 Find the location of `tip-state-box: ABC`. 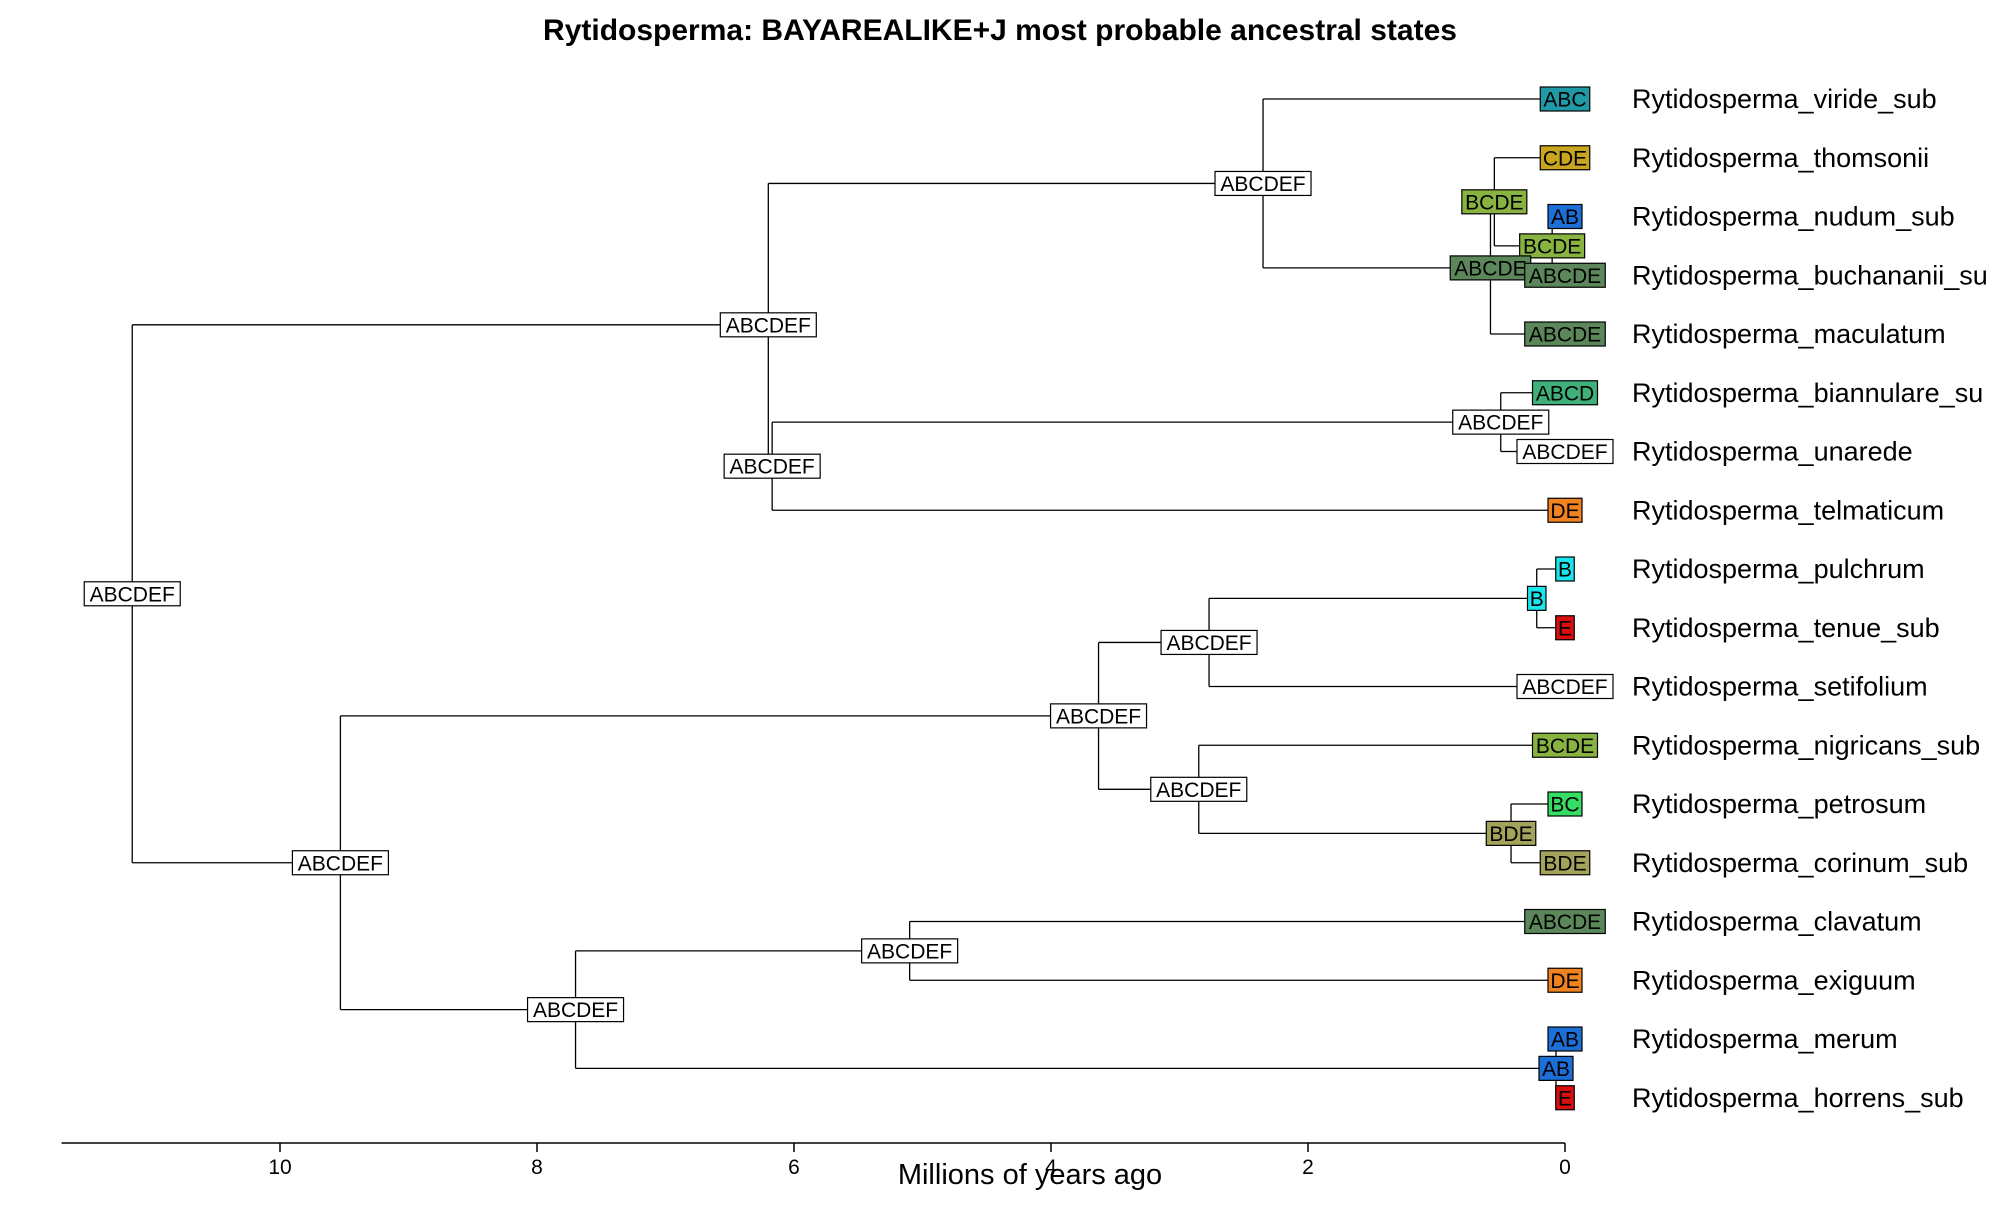

tip-state-box: ABC is located at coordinates (1565, 99).